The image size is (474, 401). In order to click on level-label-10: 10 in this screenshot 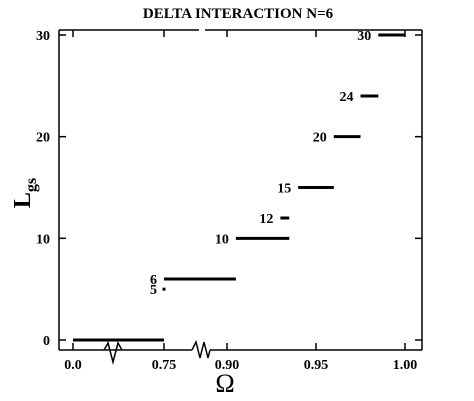, I will do `click(222, 239)`.